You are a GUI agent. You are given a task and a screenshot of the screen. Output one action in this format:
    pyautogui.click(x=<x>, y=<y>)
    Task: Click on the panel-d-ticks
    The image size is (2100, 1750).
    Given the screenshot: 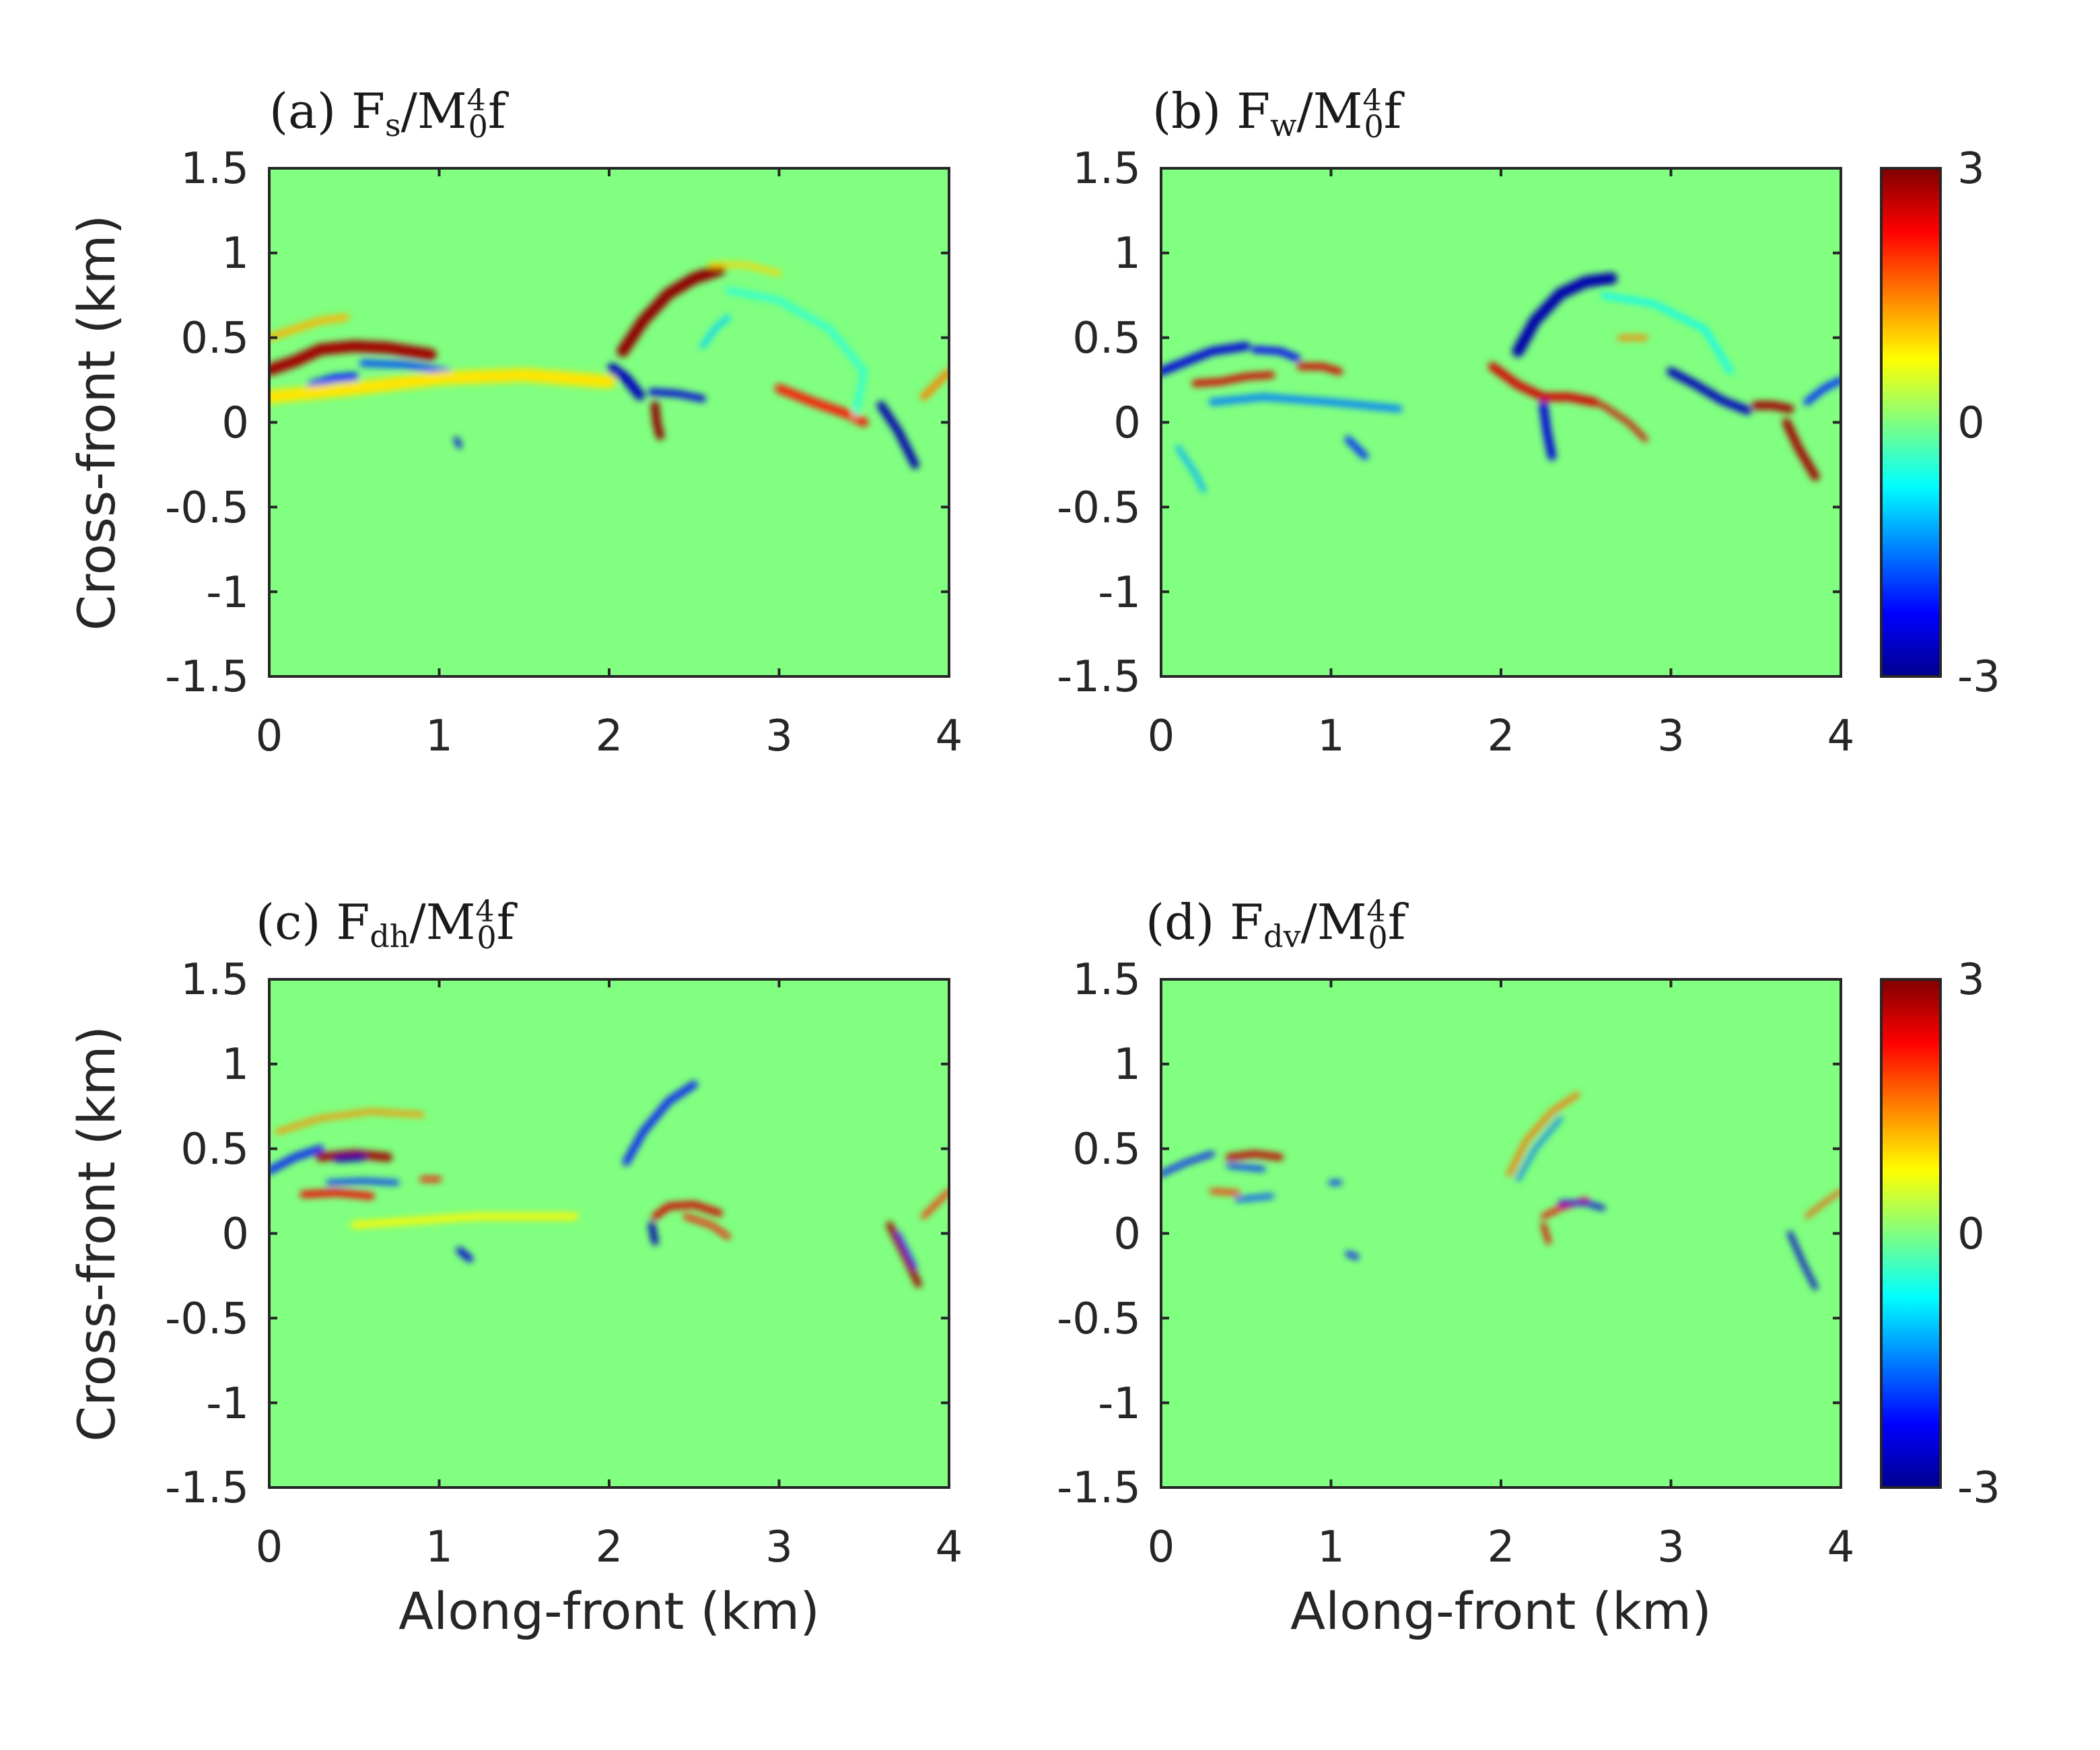 What is the action you would take?
    pyautogui.click(x=1501, y=1234)
    